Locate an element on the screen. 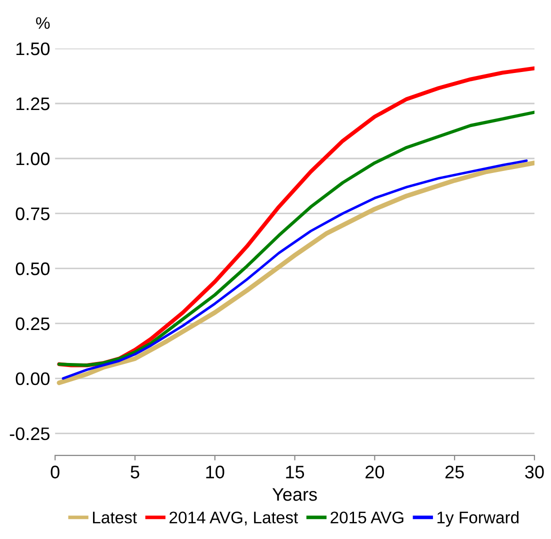  y-tick-label: 1.50 is located at coordinates (33, 49).